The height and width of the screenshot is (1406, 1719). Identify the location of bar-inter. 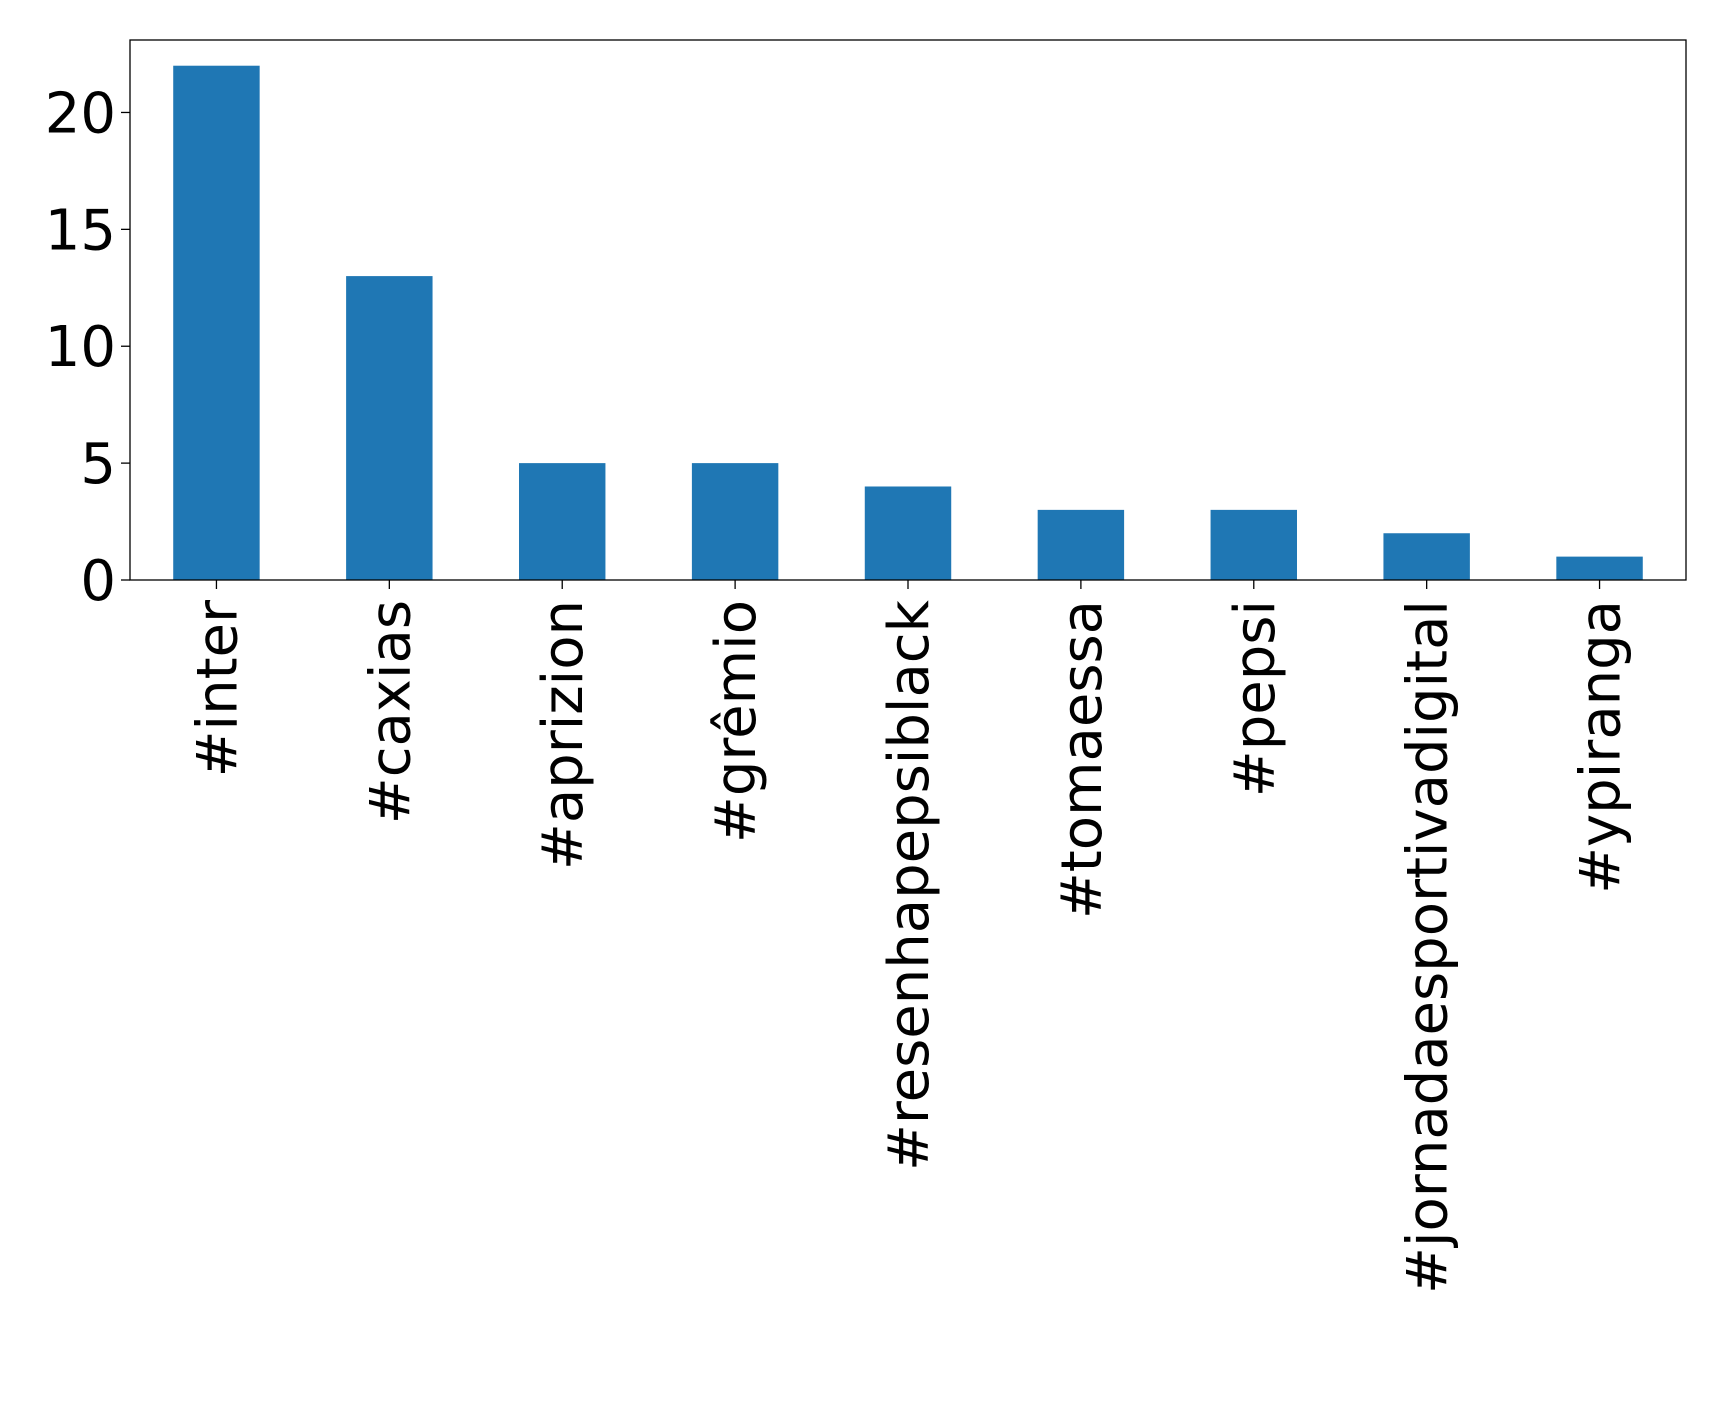
(216, 322).